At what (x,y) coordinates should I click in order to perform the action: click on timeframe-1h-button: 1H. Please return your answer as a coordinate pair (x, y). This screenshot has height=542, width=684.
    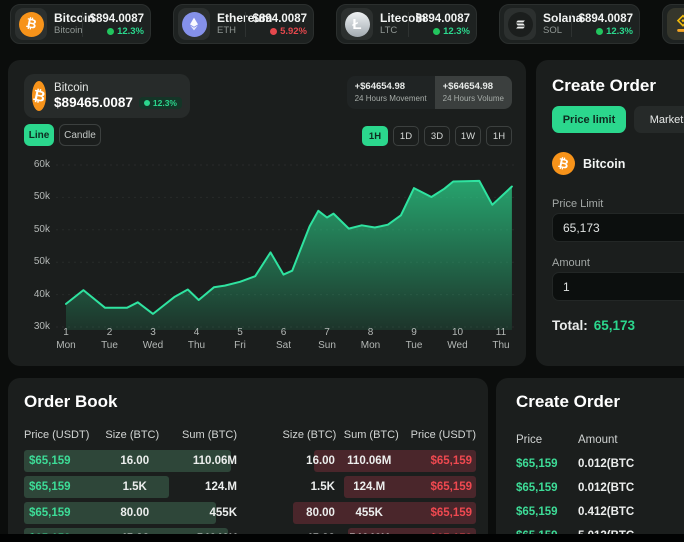
    Looking at the image, I should click on (375, 136).